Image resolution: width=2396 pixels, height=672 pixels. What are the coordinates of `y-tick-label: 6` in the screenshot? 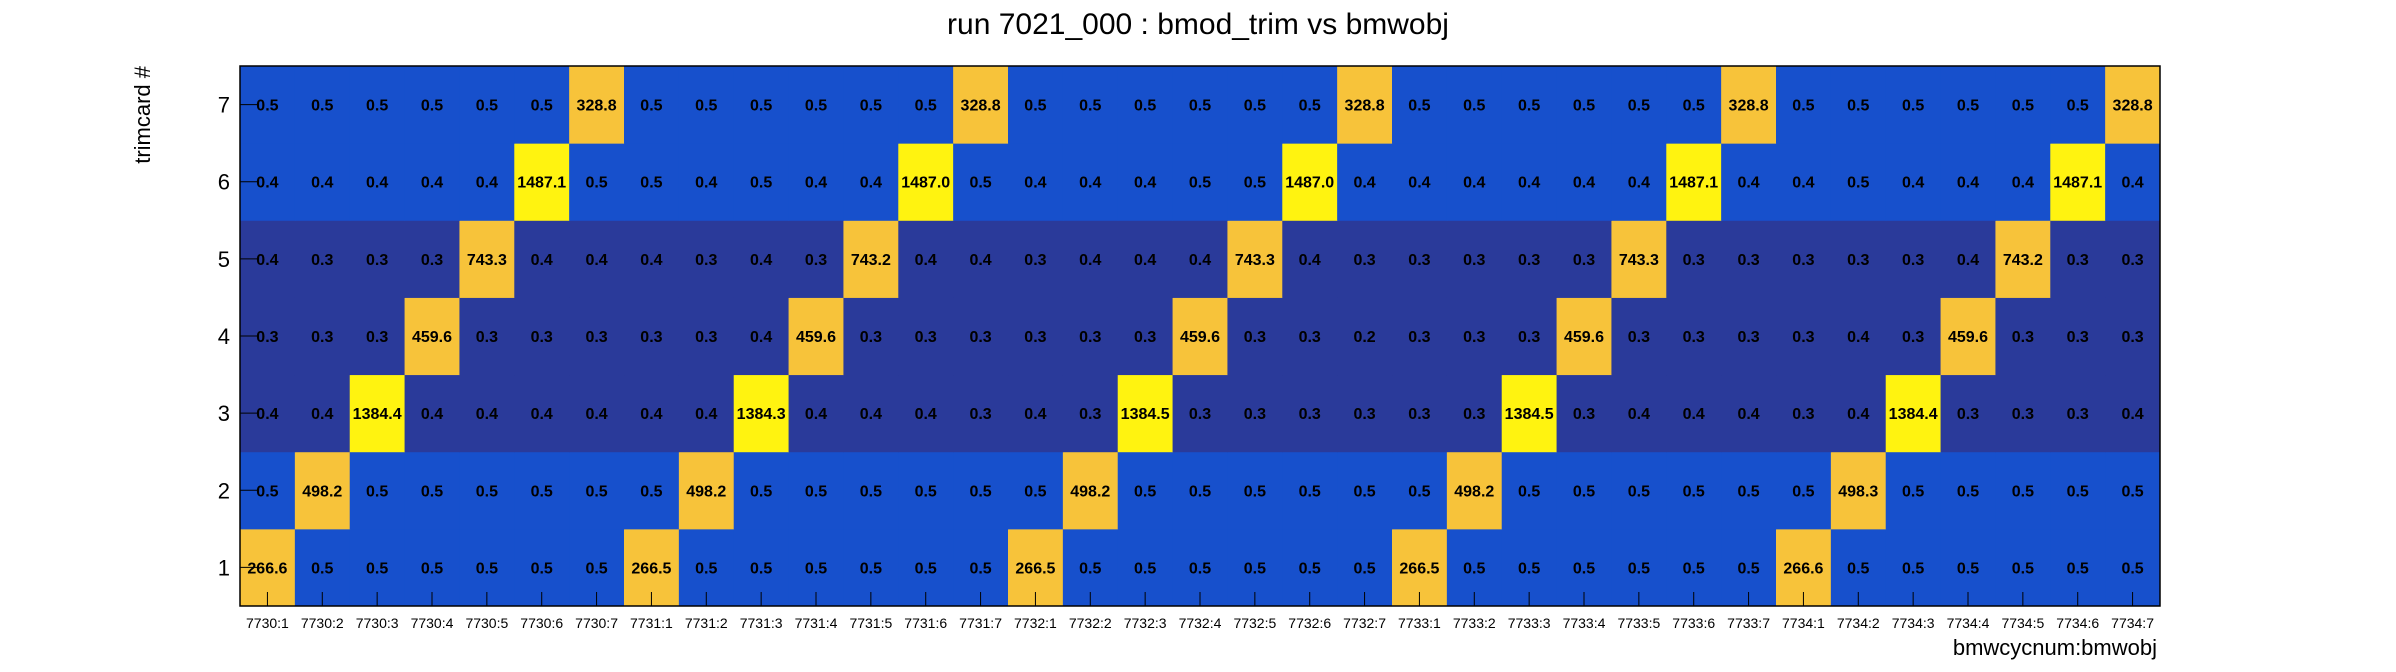 It's located at (224, 182).